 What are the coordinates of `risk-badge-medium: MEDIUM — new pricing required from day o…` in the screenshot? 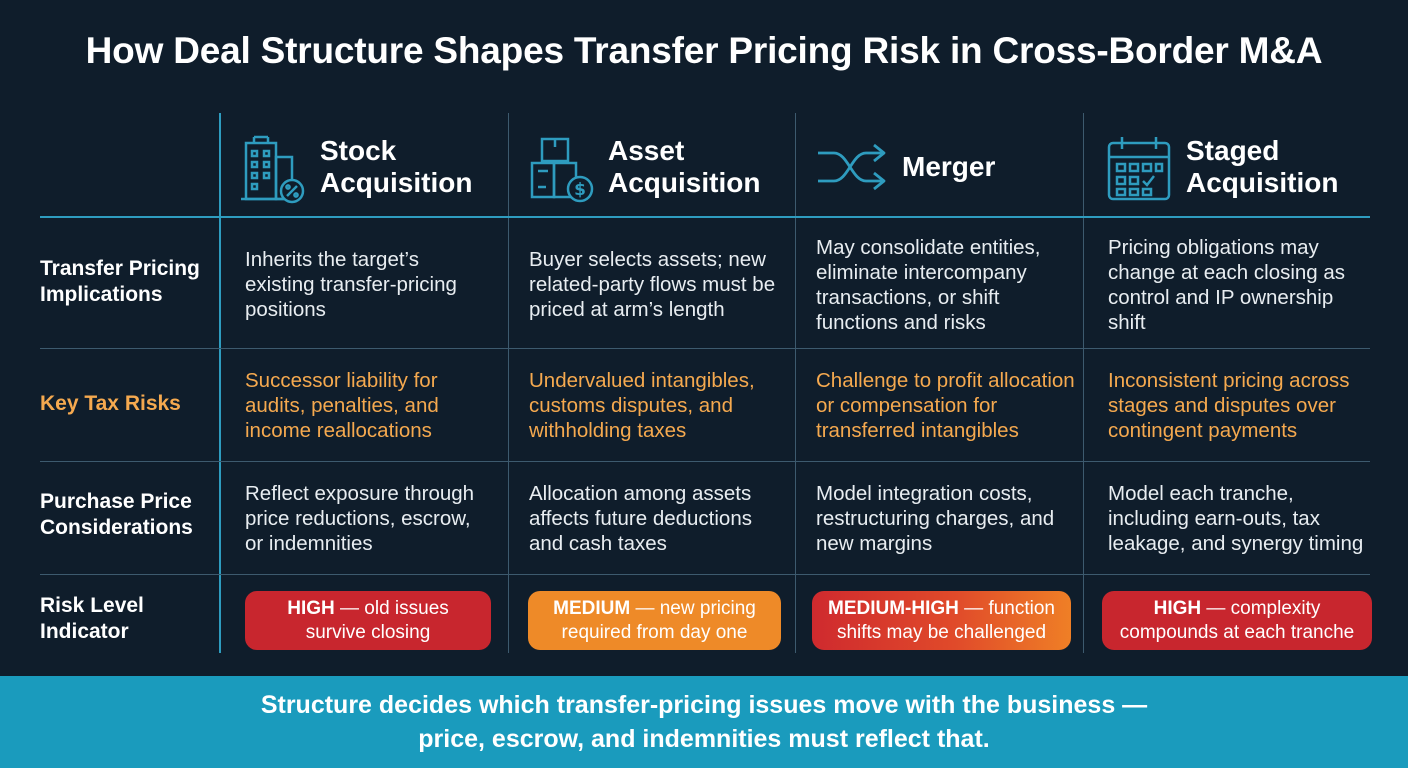 It's located at (654, 620).